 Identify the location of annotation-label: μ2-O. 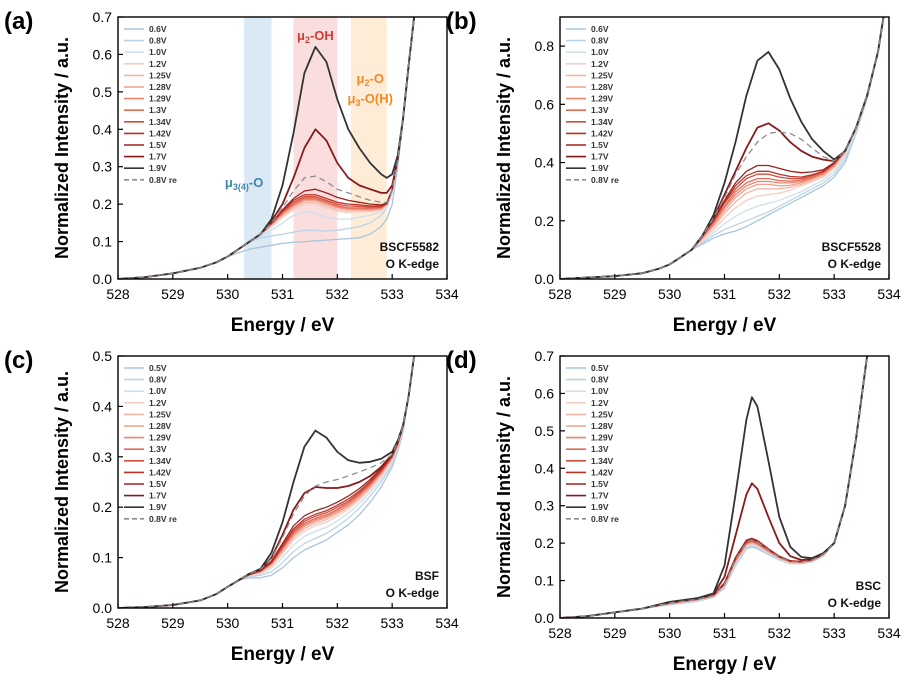
(370, 79).